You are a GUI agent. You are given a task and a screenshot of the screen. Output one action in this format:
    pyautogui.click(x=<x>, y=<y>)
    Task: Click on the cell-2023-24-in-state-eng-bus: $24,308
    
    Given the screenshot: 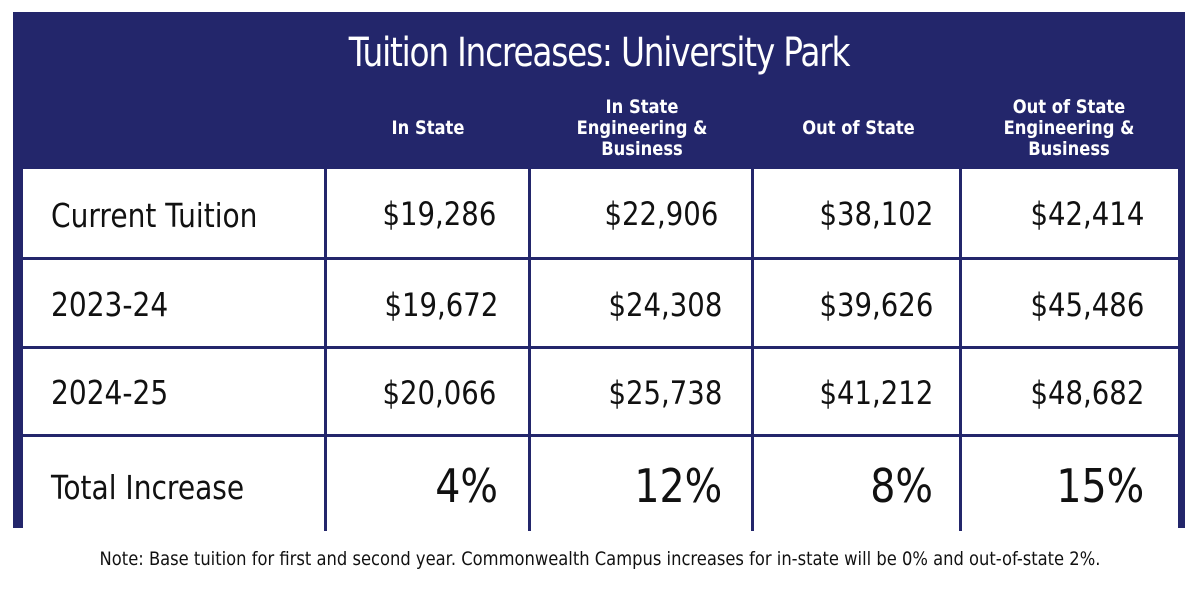 What is the action you would take?
    pyautogui.click(x=665, y=305)
    